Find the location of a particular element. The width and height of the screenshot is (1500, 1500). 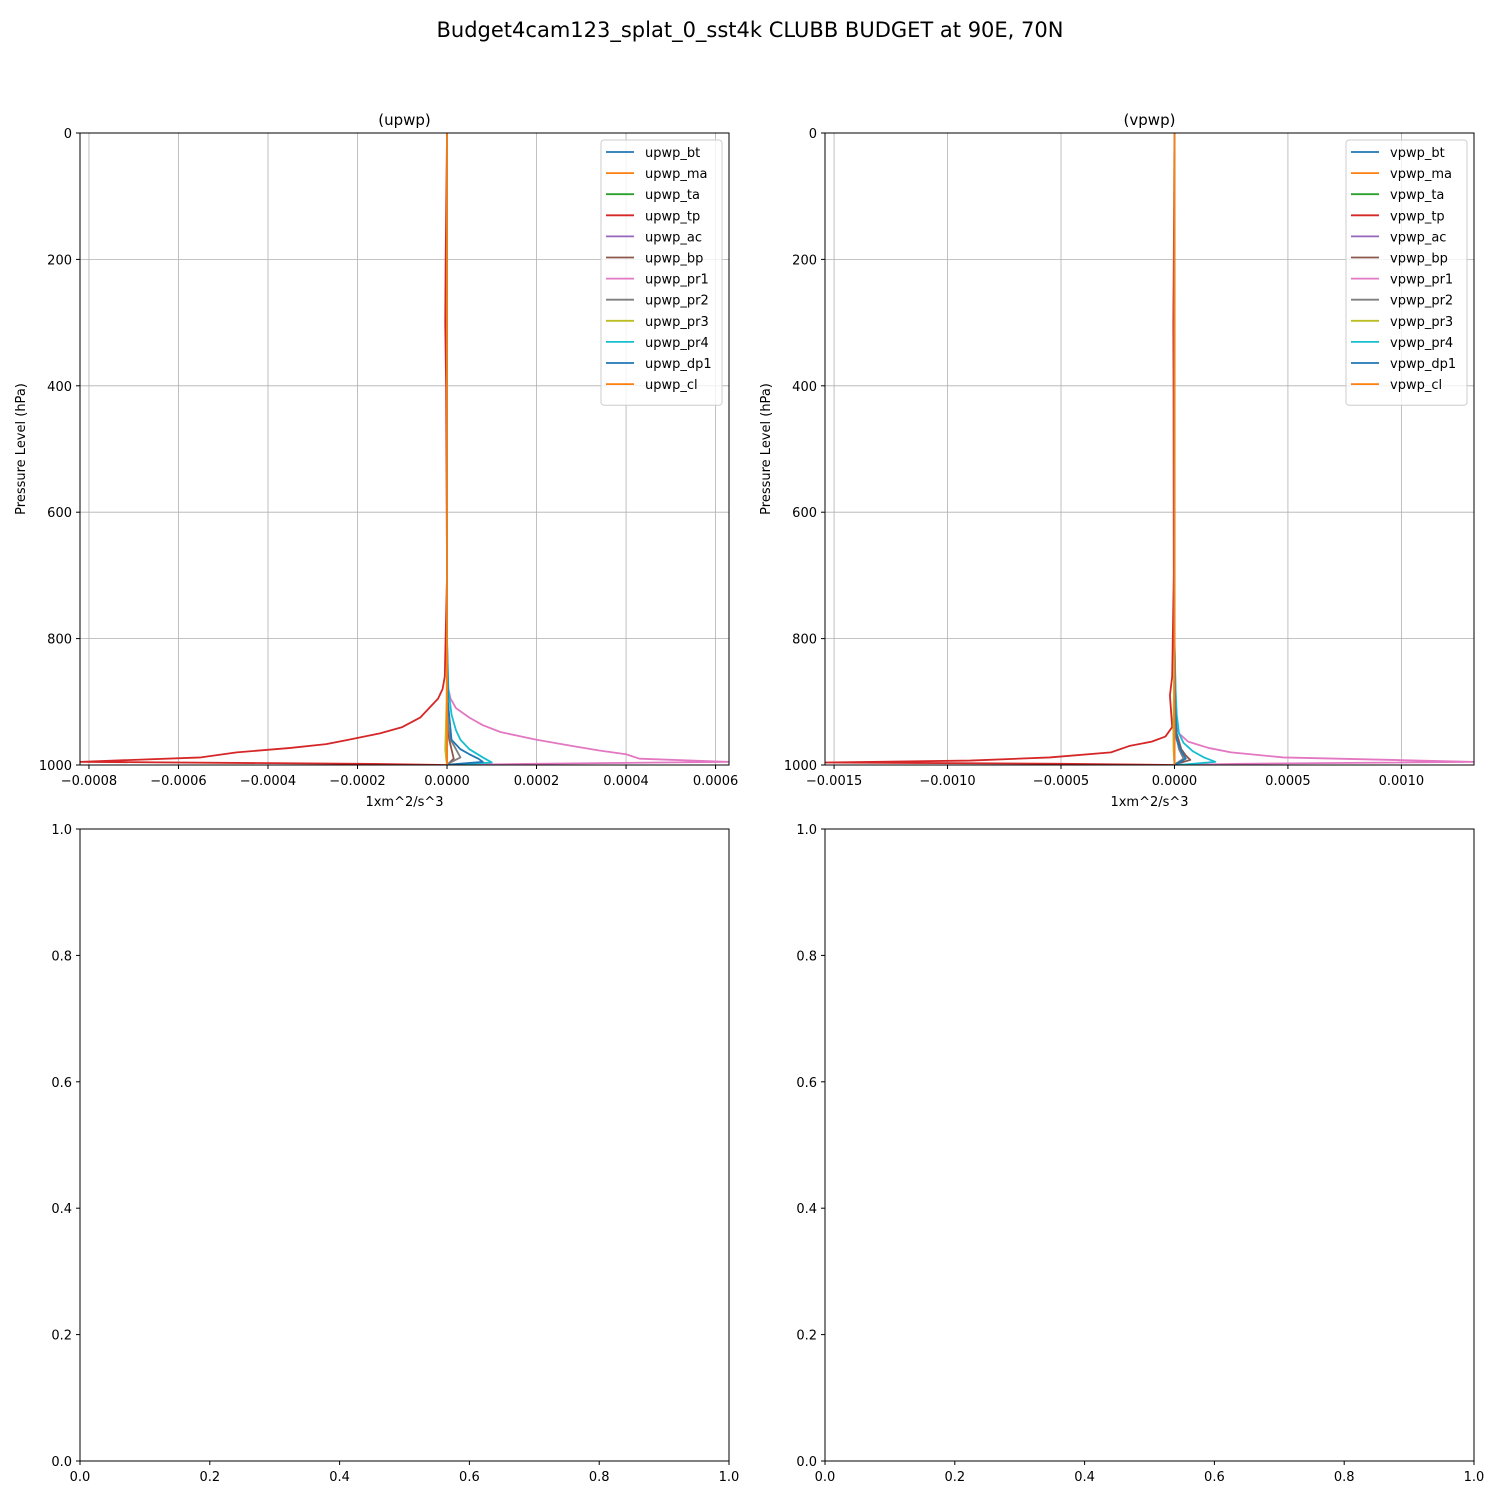

x-tick-label: −0.0002 is located at coordinates (357, 781).